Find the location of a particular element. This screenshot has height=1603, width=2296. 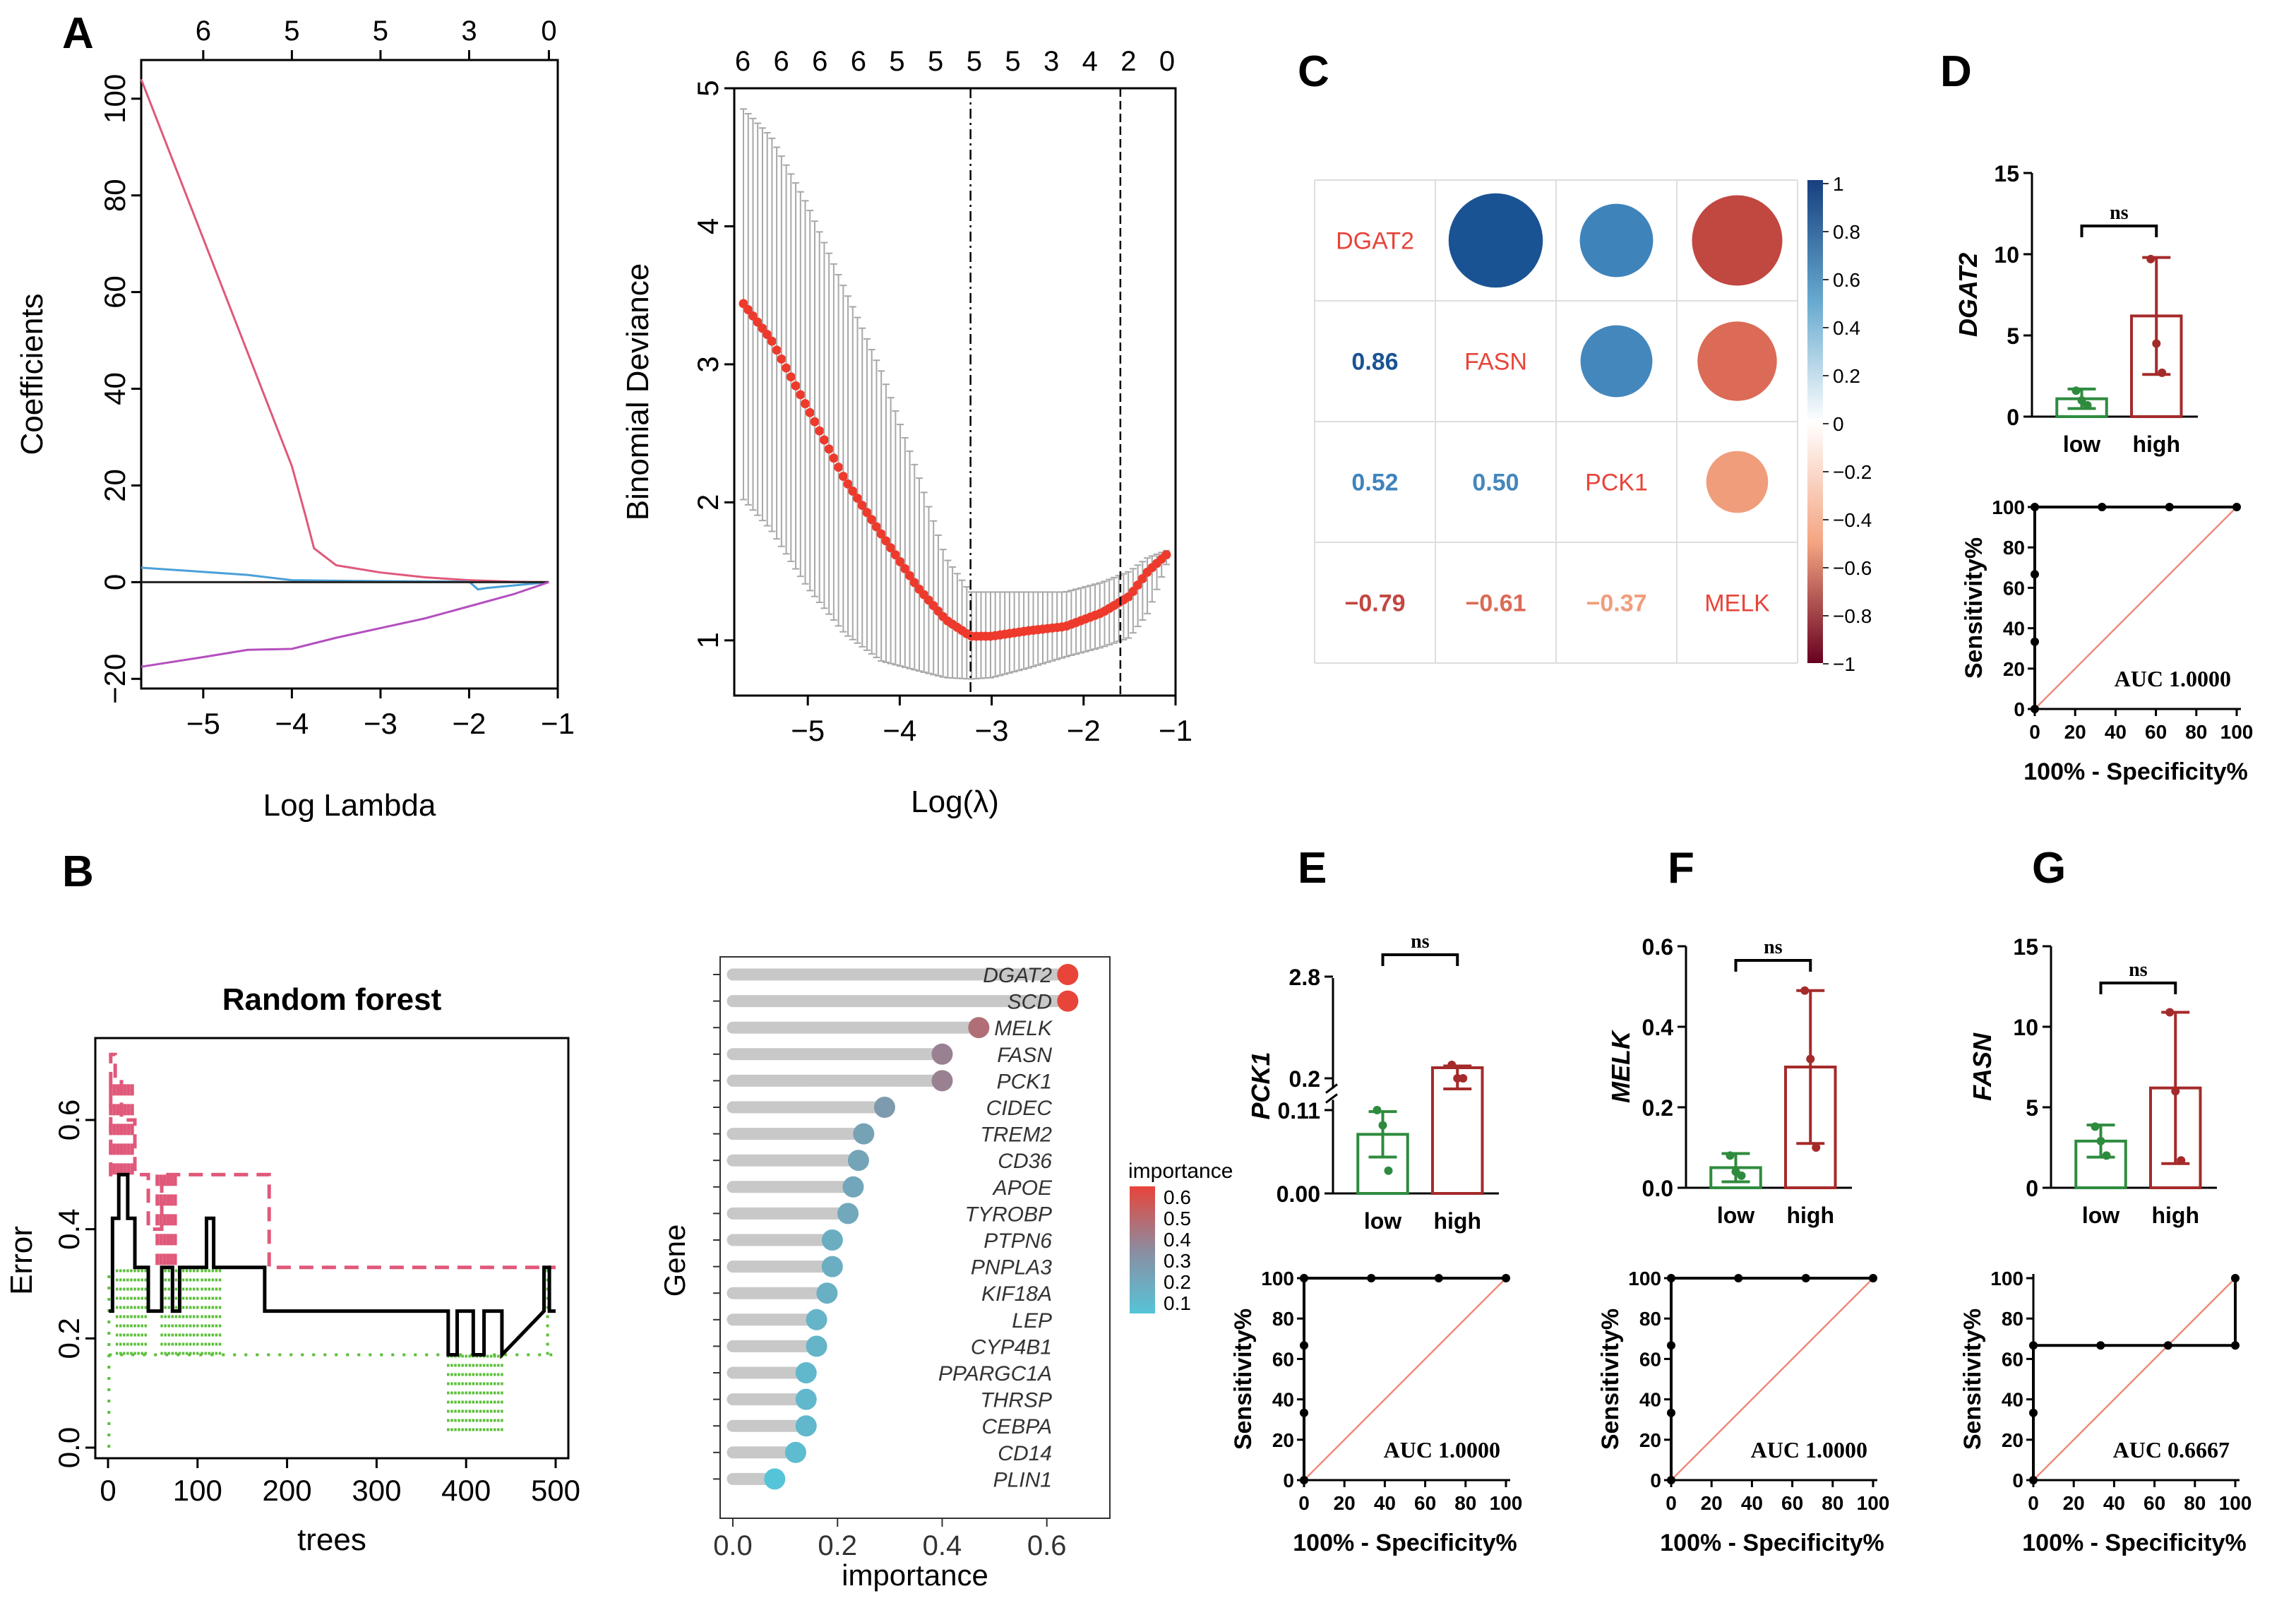

x-tick-label: 100 is located at coordinates (1506, 1503).